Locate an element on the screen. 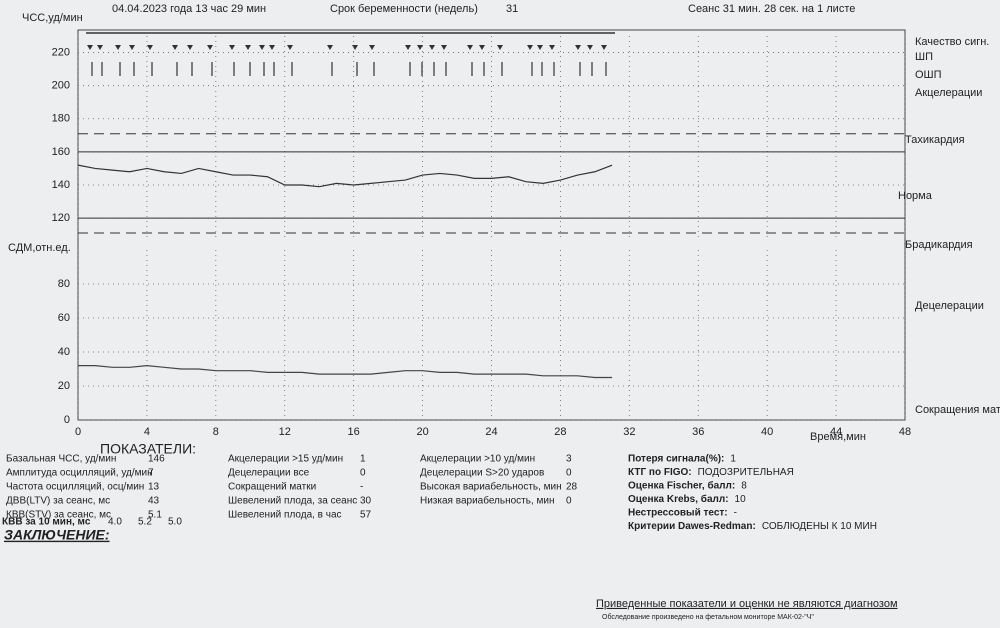 This screenshot has width=1000, height=628. indicators-title: ПОКАЗАТЕЛИ: is located at coordinates (148, 449).